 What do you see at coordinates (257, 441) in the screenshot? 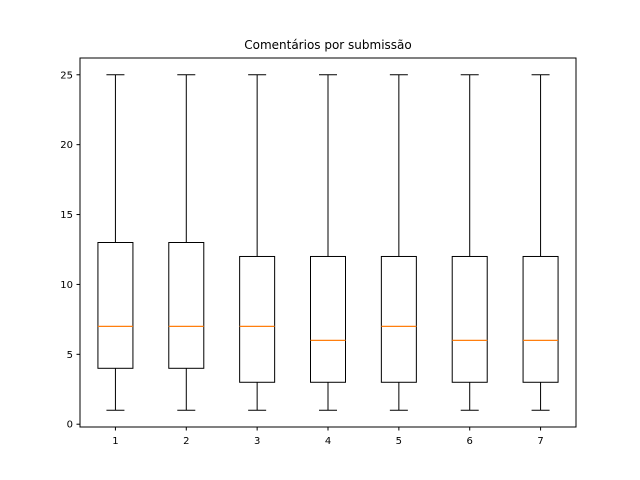
I see `x-tick-label-3: 3` at bounding box center [257, 441].